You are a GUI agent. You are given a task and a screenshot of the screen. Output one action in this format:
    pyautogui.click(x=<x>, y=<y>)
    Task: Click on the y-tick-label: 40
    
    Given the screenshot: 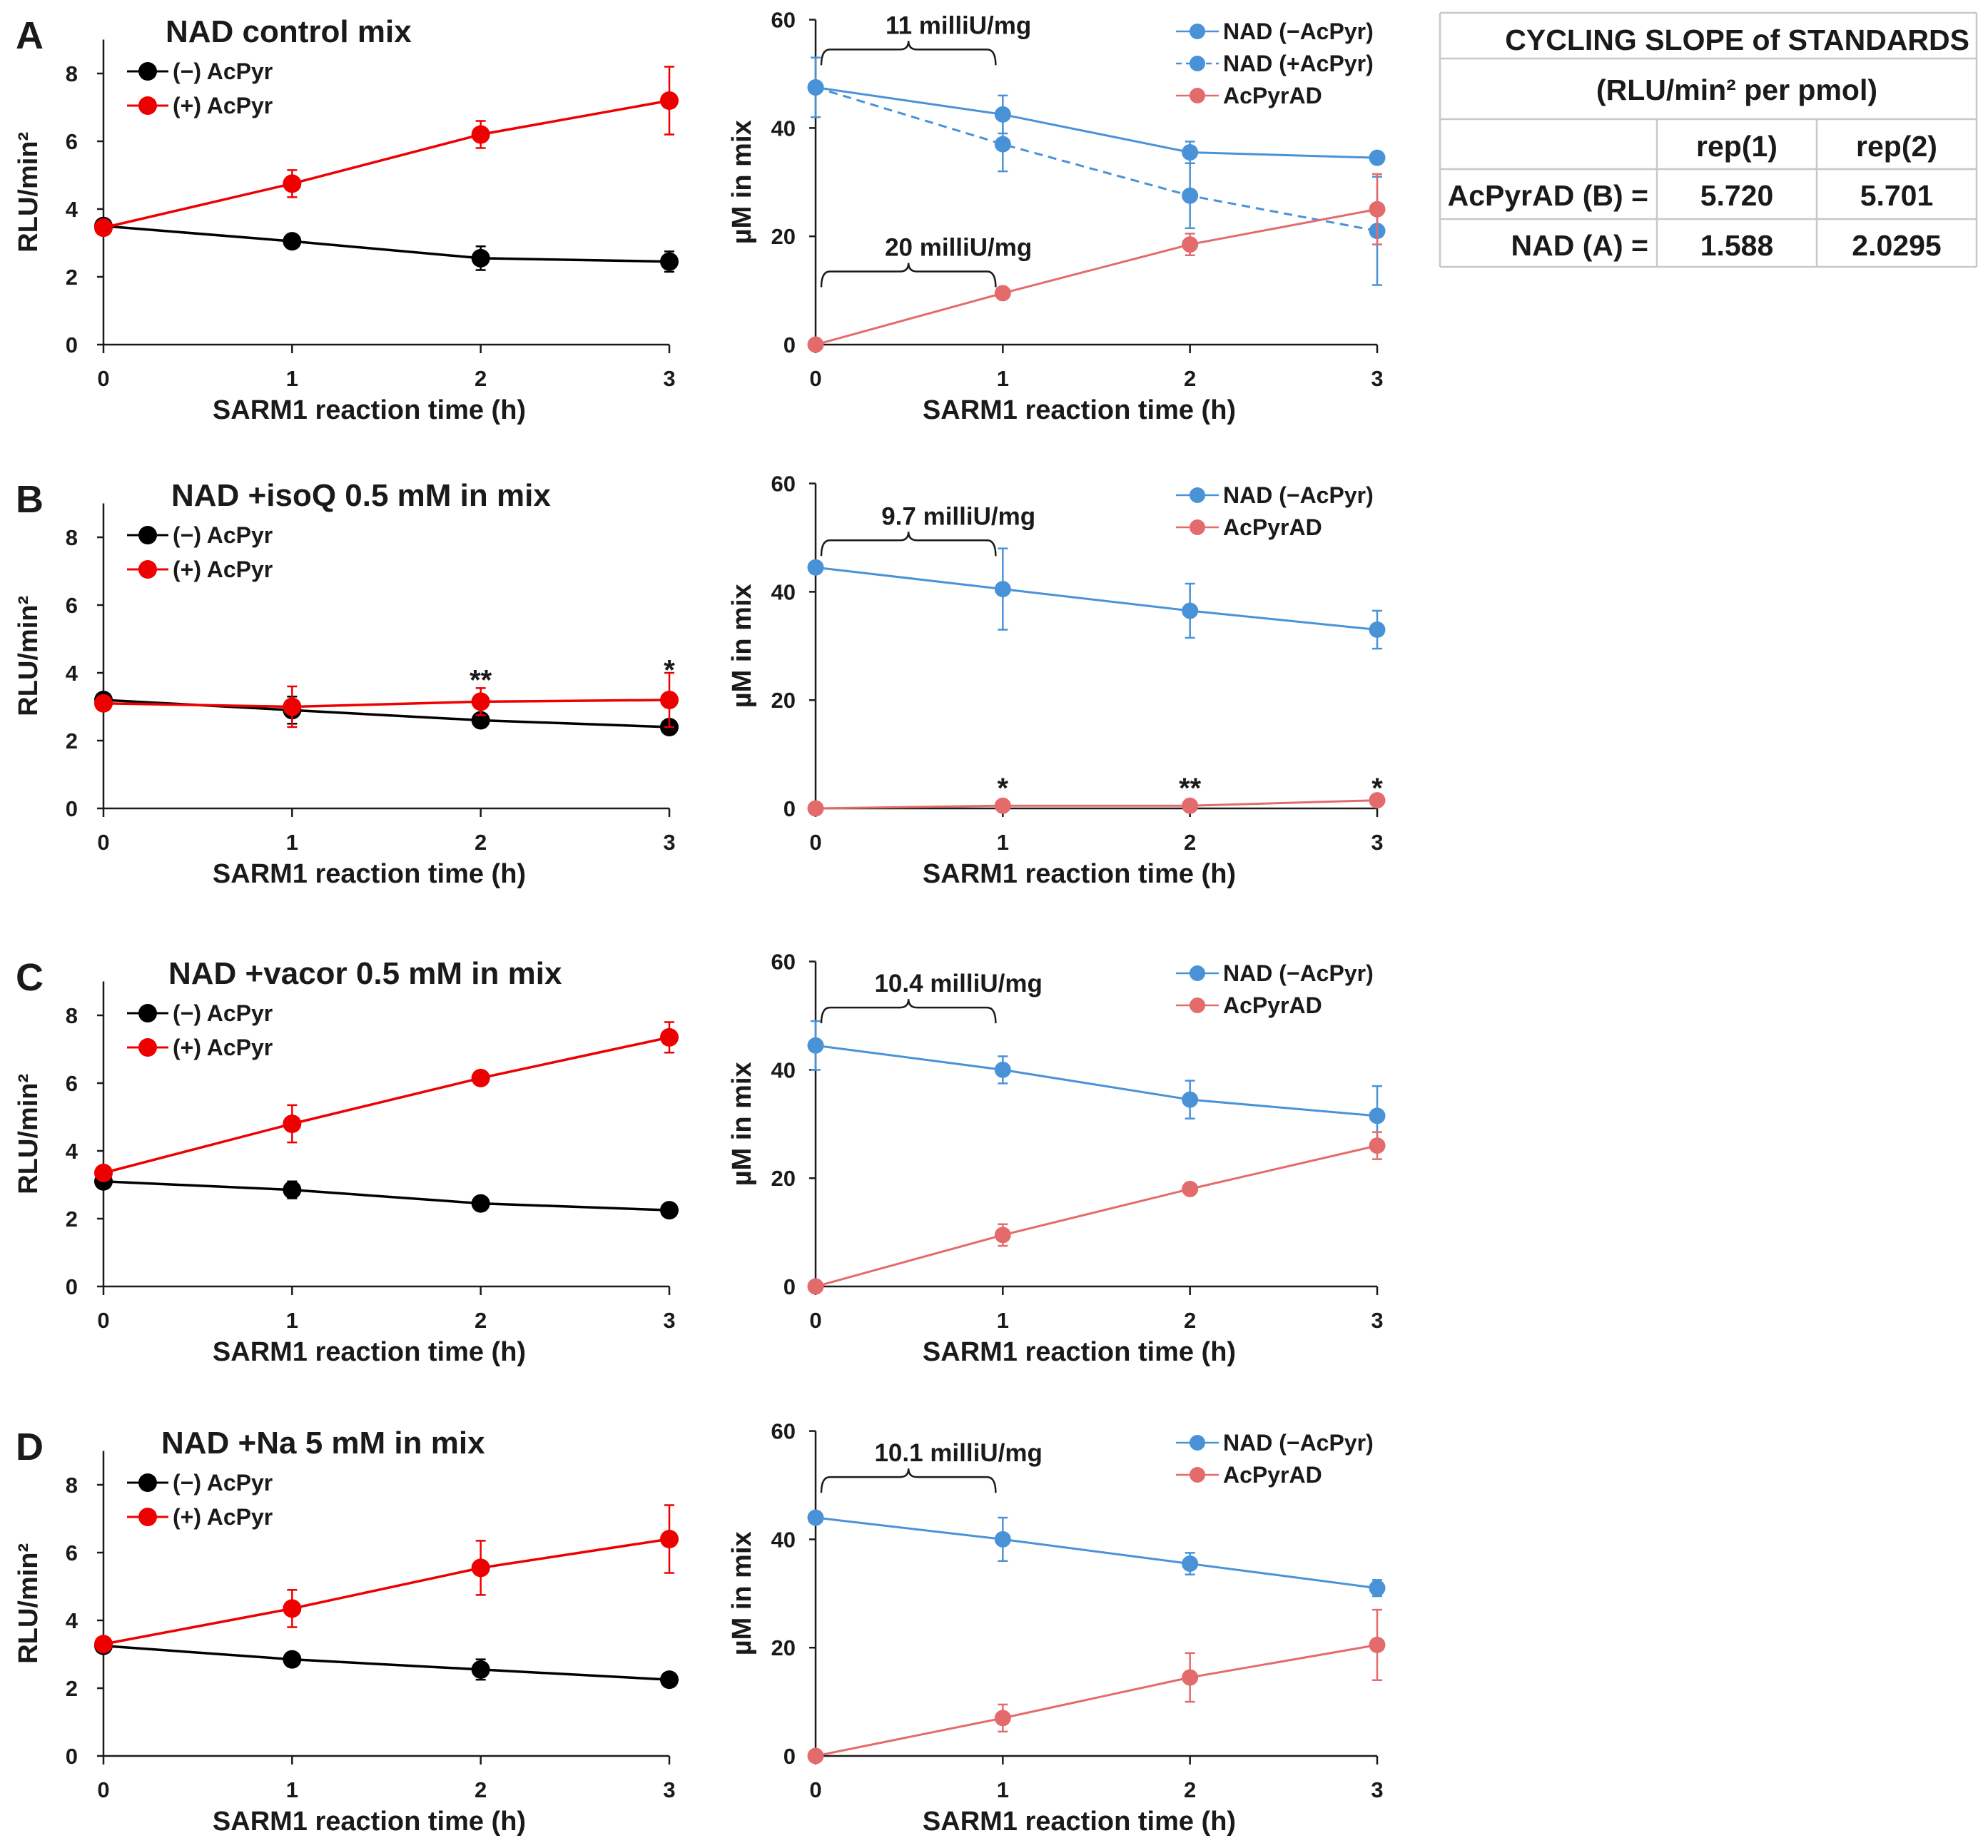 What is the action you would take?
    pyautogui.click(x=783, y=128)
    